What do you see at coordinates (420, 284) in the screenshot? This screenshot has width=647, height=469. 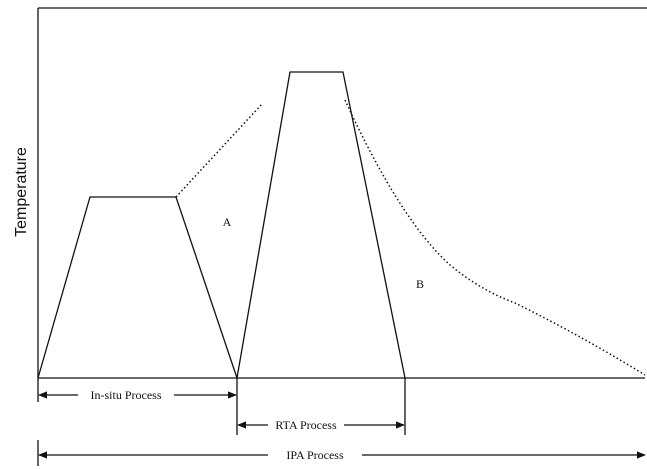 I see `region-label: B` at bounding box center [420, 284].